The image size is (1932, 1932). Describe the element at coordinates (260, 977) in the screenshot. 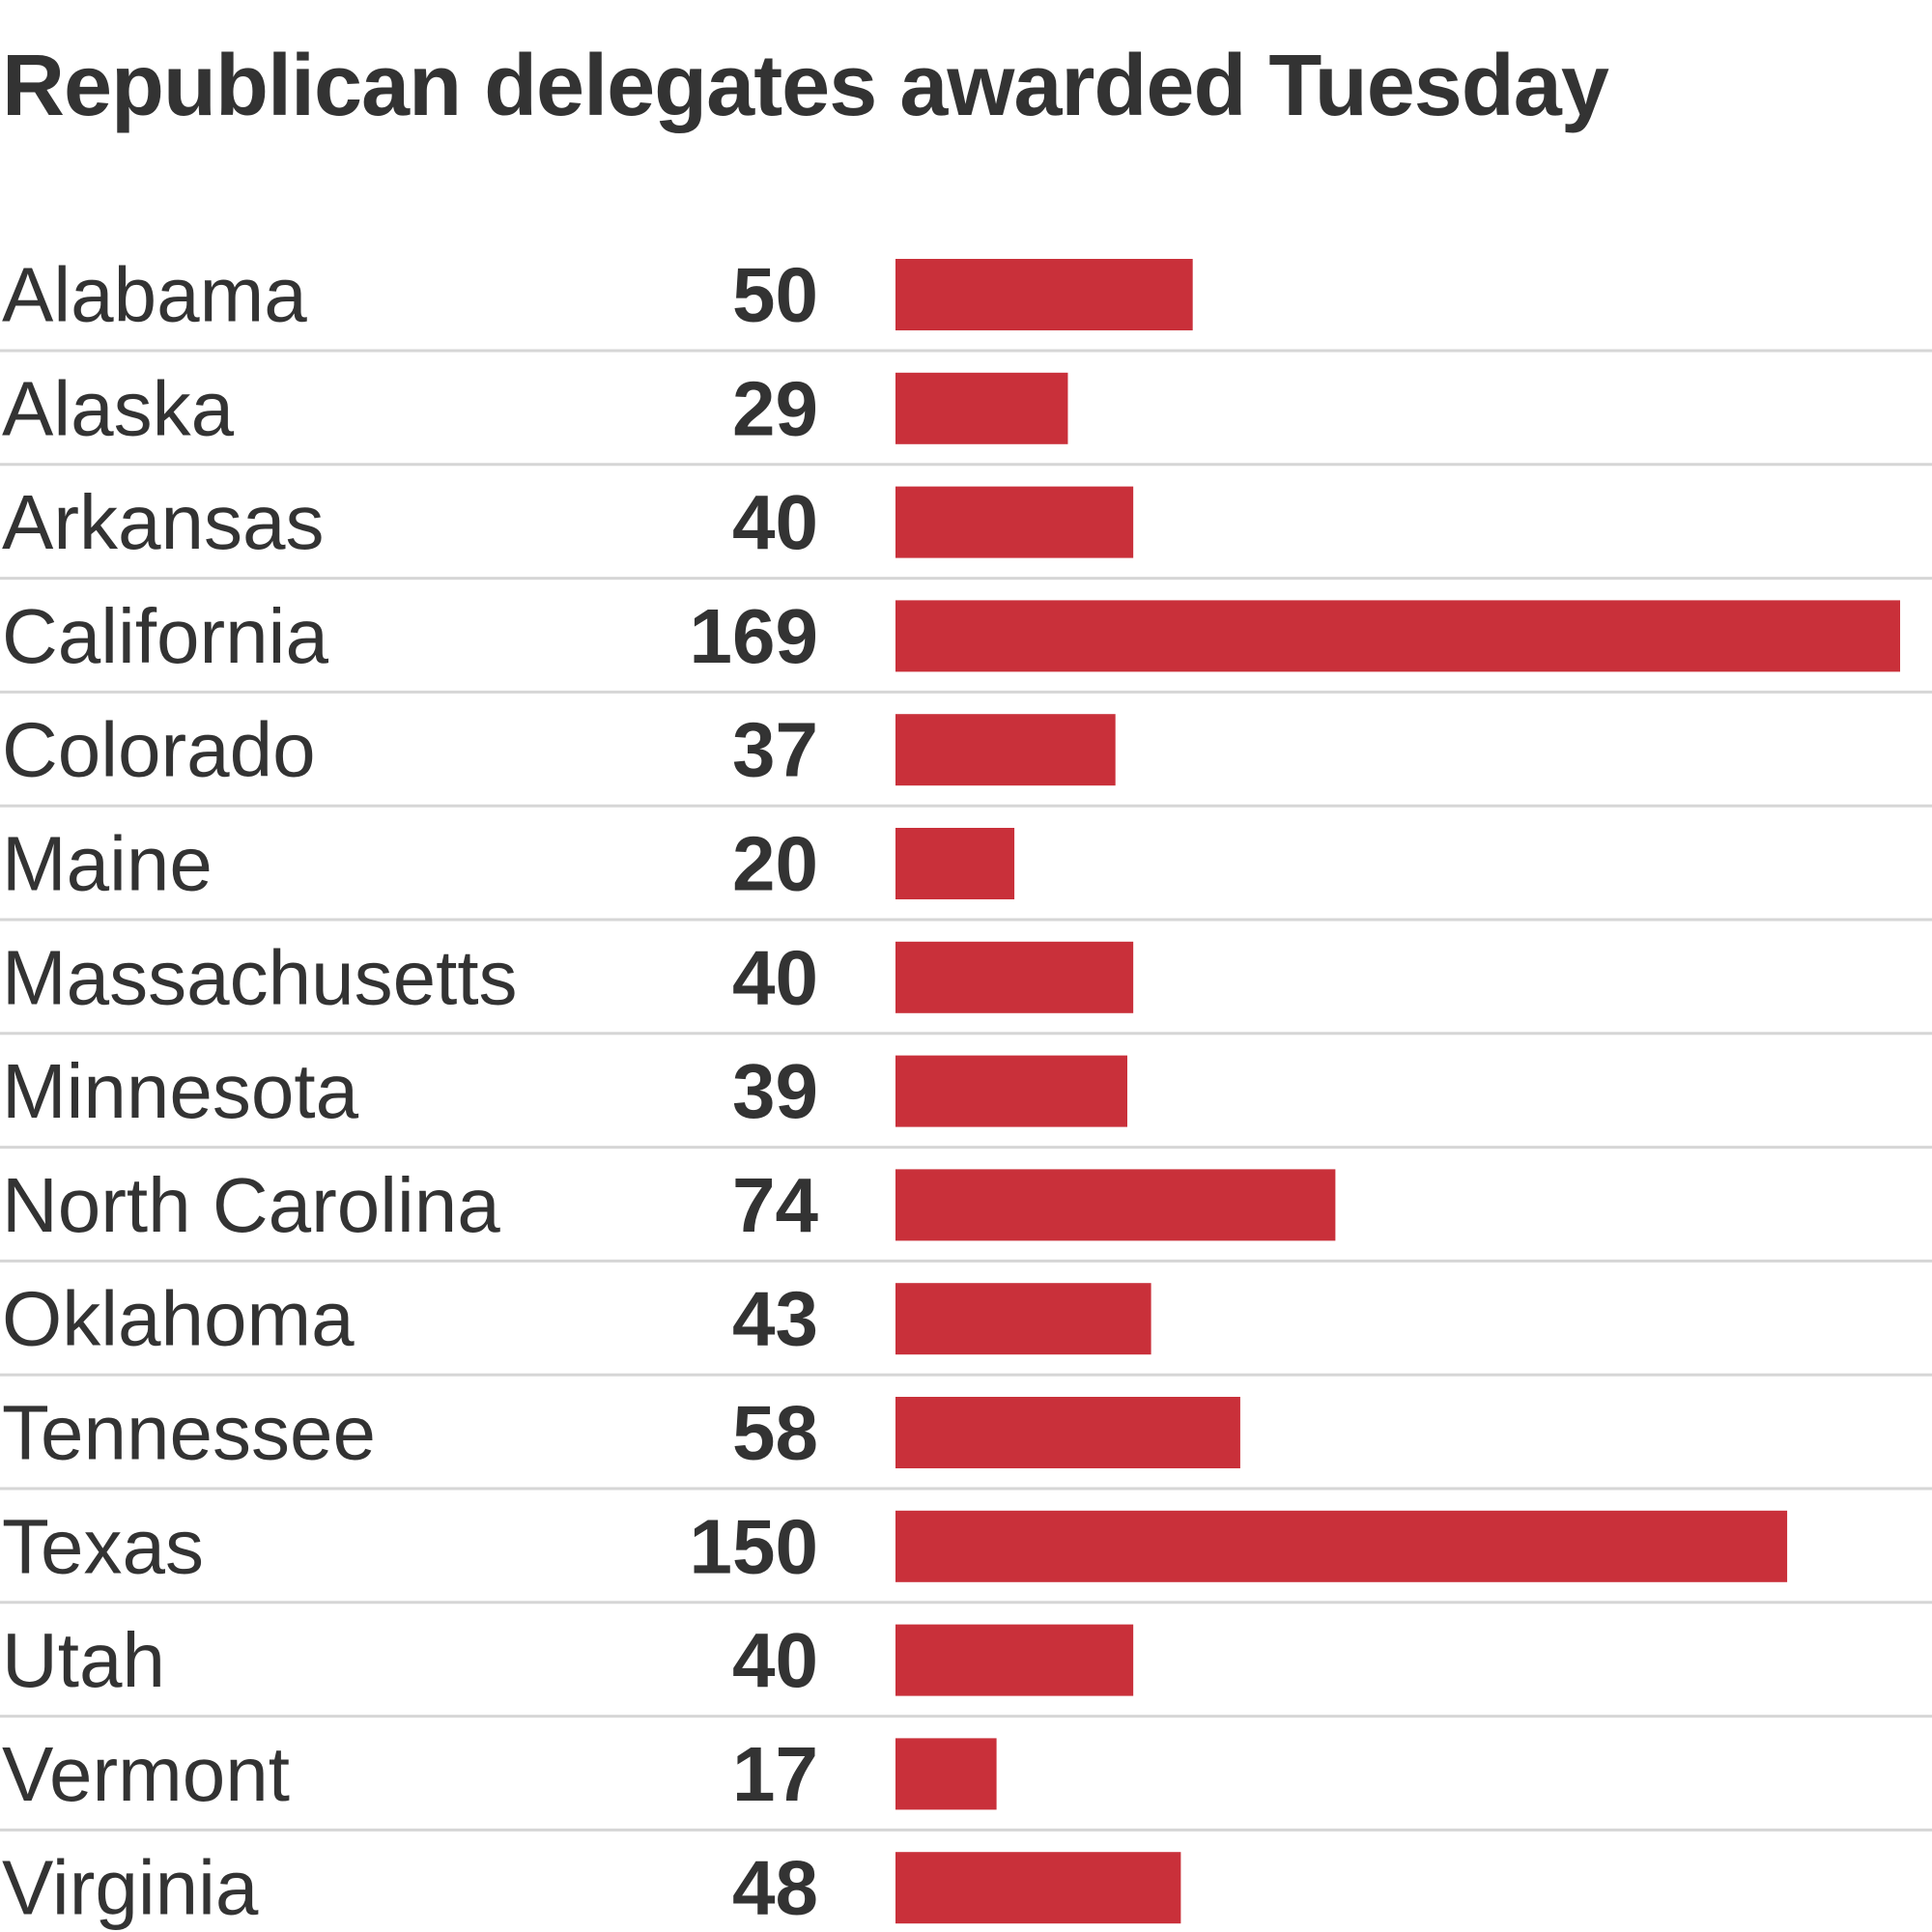

I see `state-label-massachusetts: Massachusetts` at that location.